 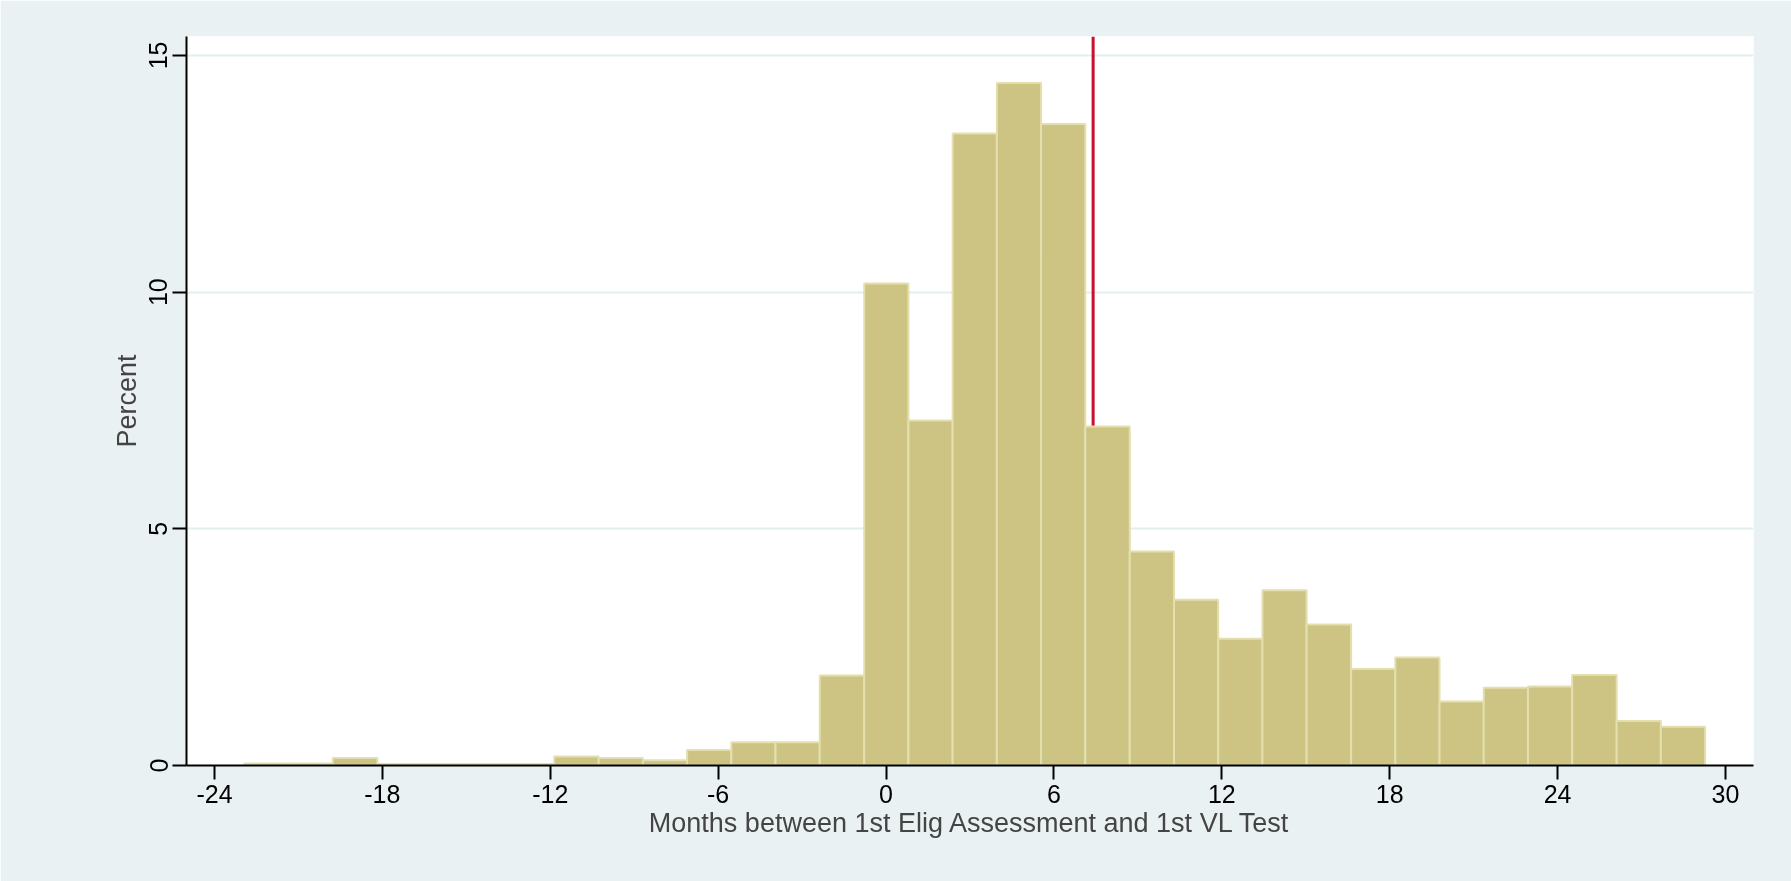 What do you see at coordinates (1557, 793) in the screenshot?
I see `x-tick-label: 24` at bounding box center [1557, 793].